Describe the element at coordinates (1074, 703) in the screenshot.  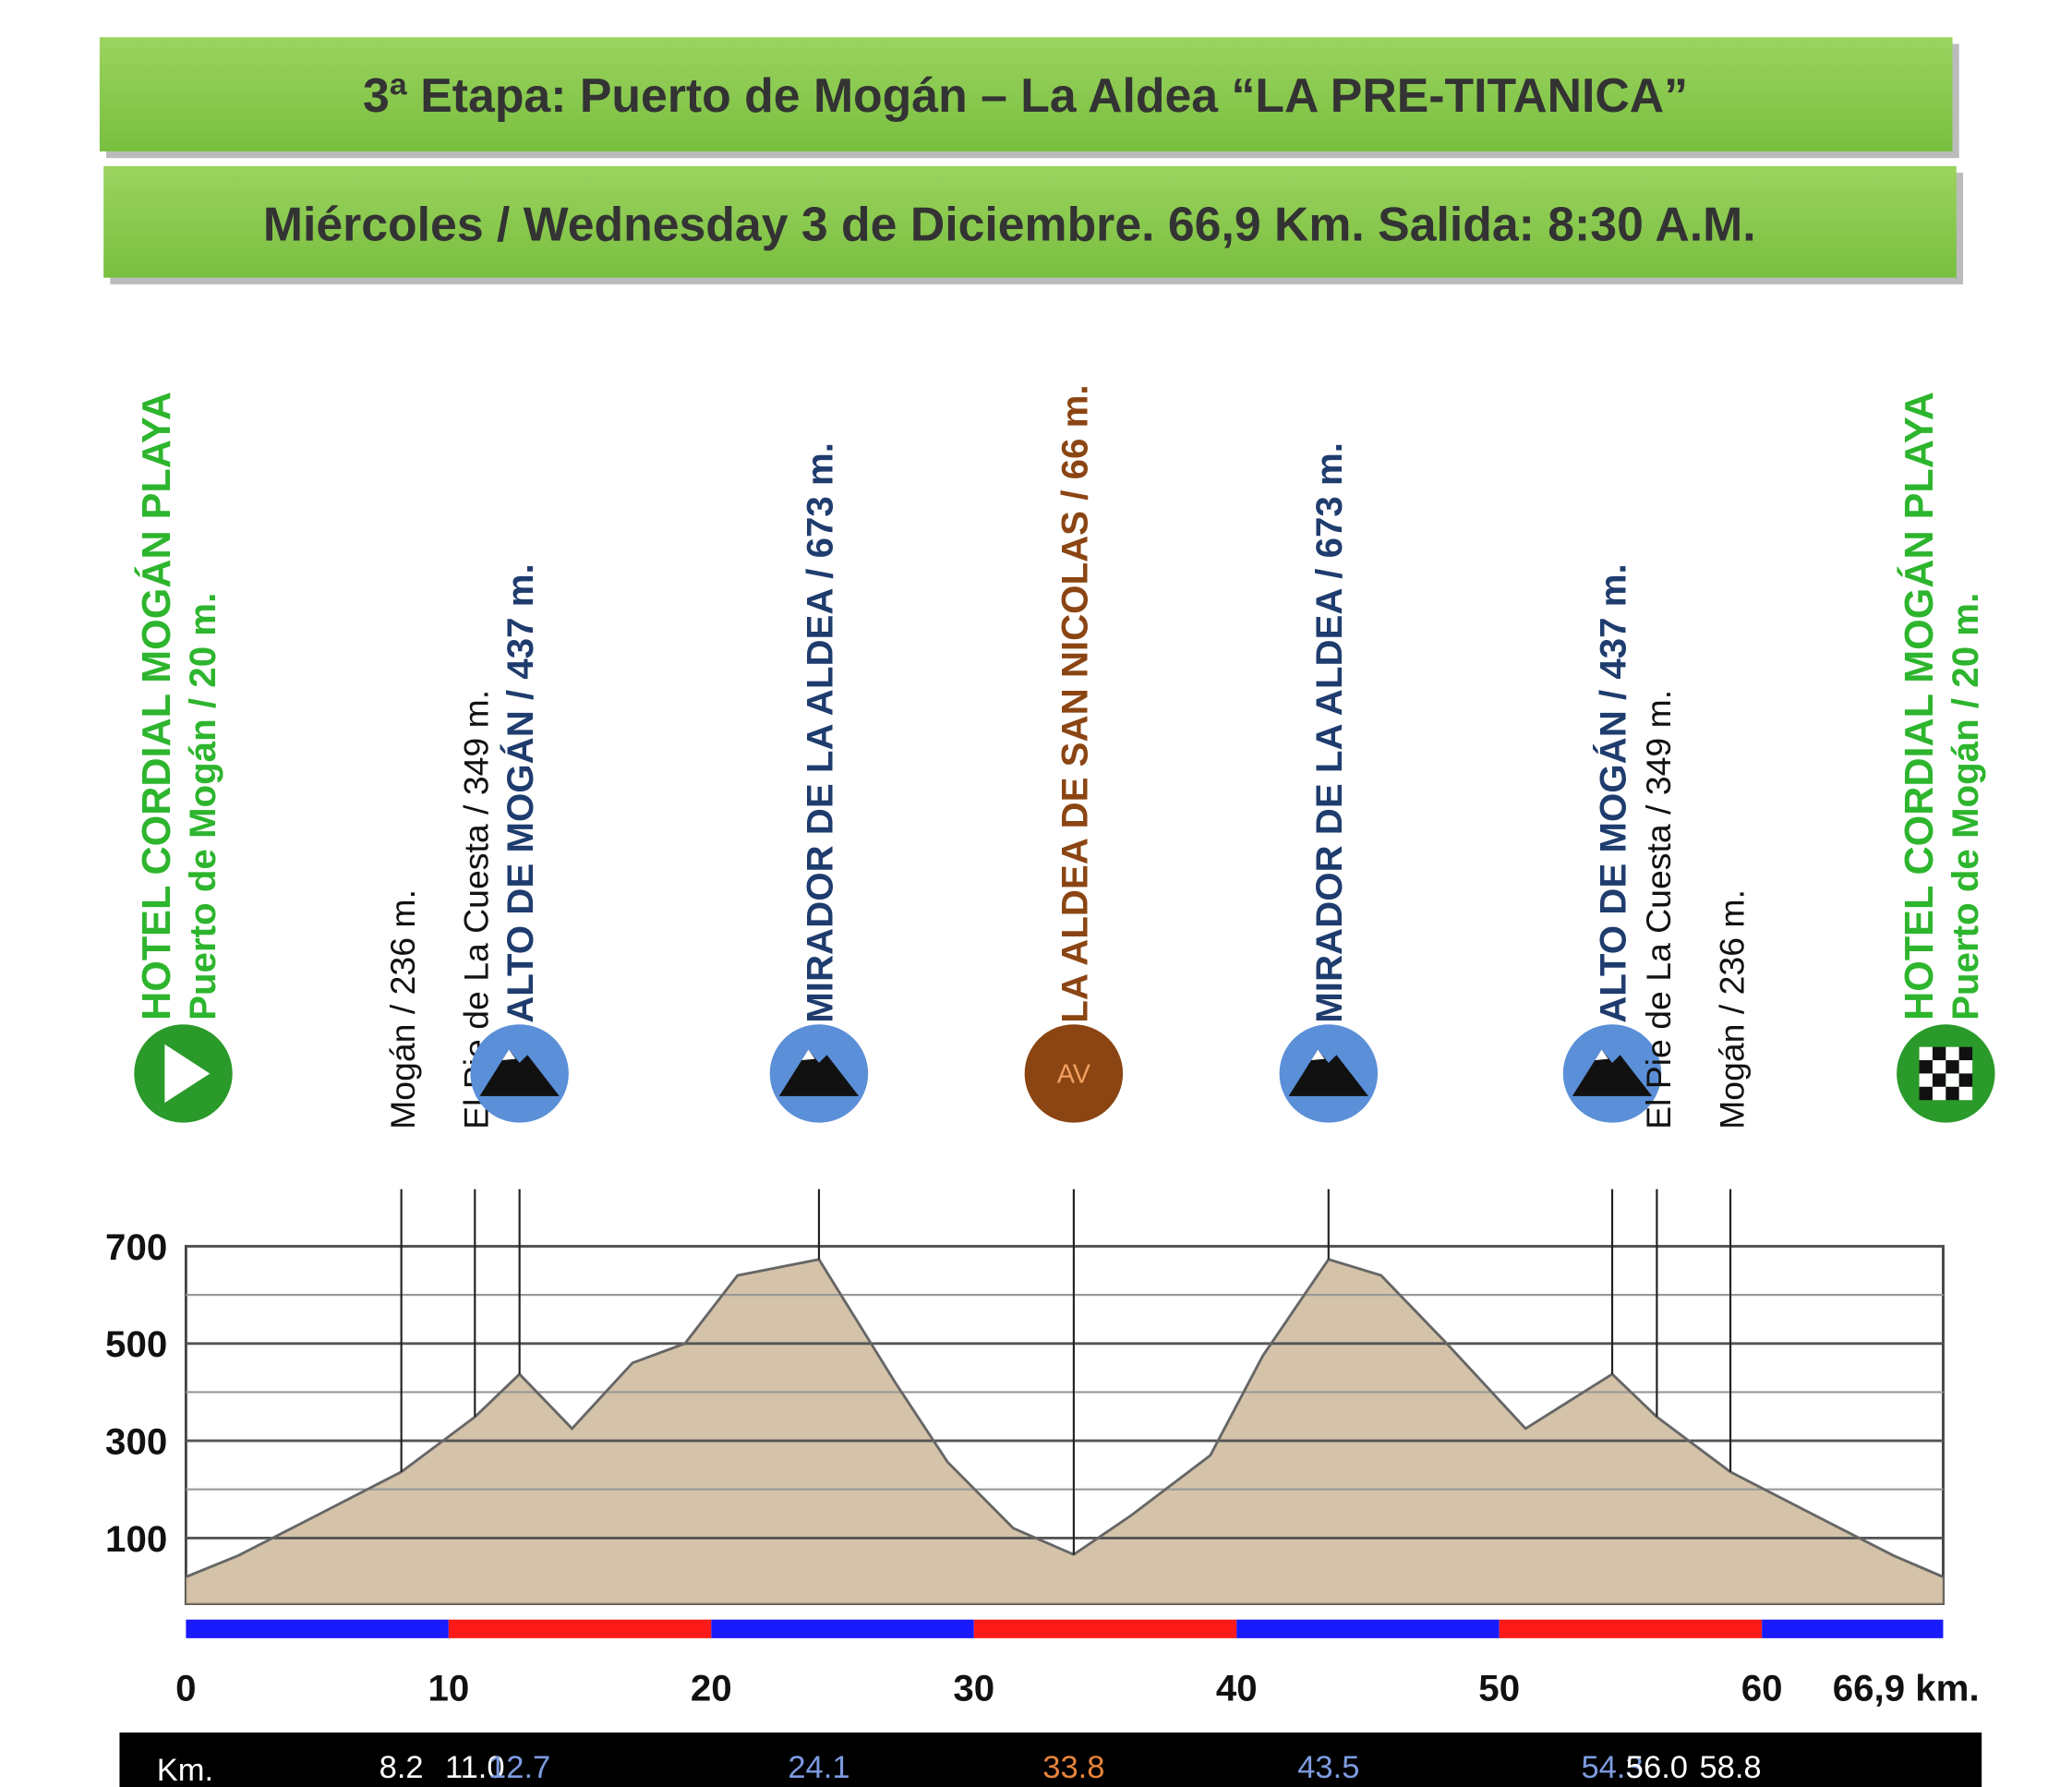
I see `marker-label: LA ALDEA DE SAN NICOLAS / 66 m.` at that location.